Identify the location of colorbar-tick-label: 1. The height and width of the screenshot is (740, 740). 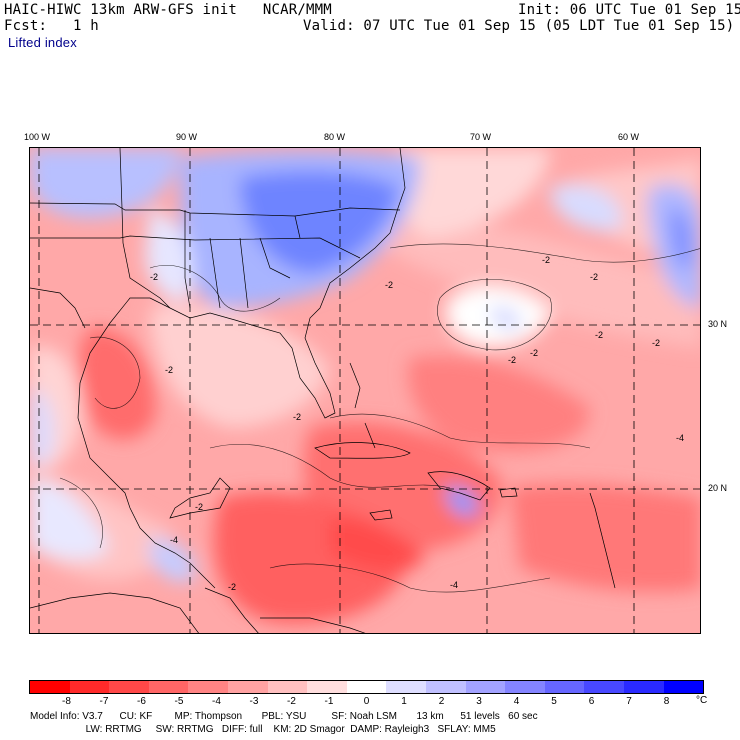
(404, 701).